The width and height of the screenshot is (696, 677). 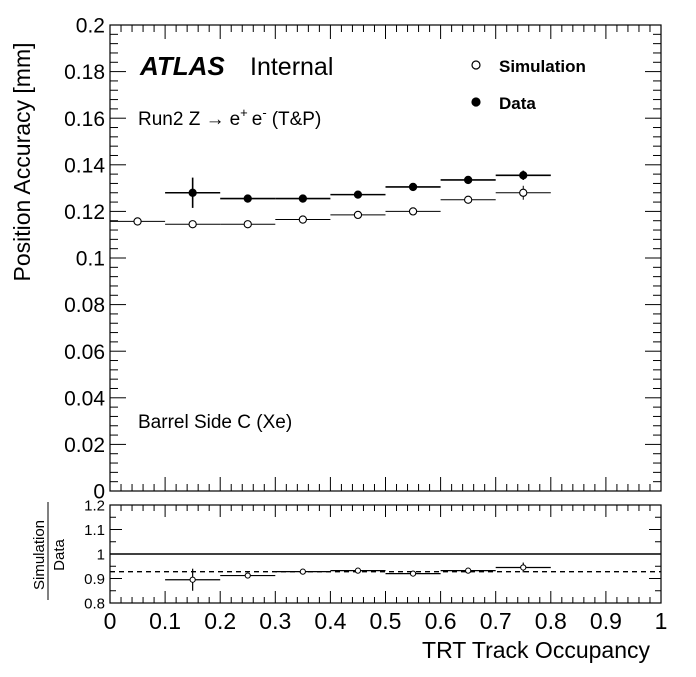 What do you see at coordinates (661, 621) in the screenshot?
I see `ratio-x-tick-label: 1` at bounding box center [661, 621].